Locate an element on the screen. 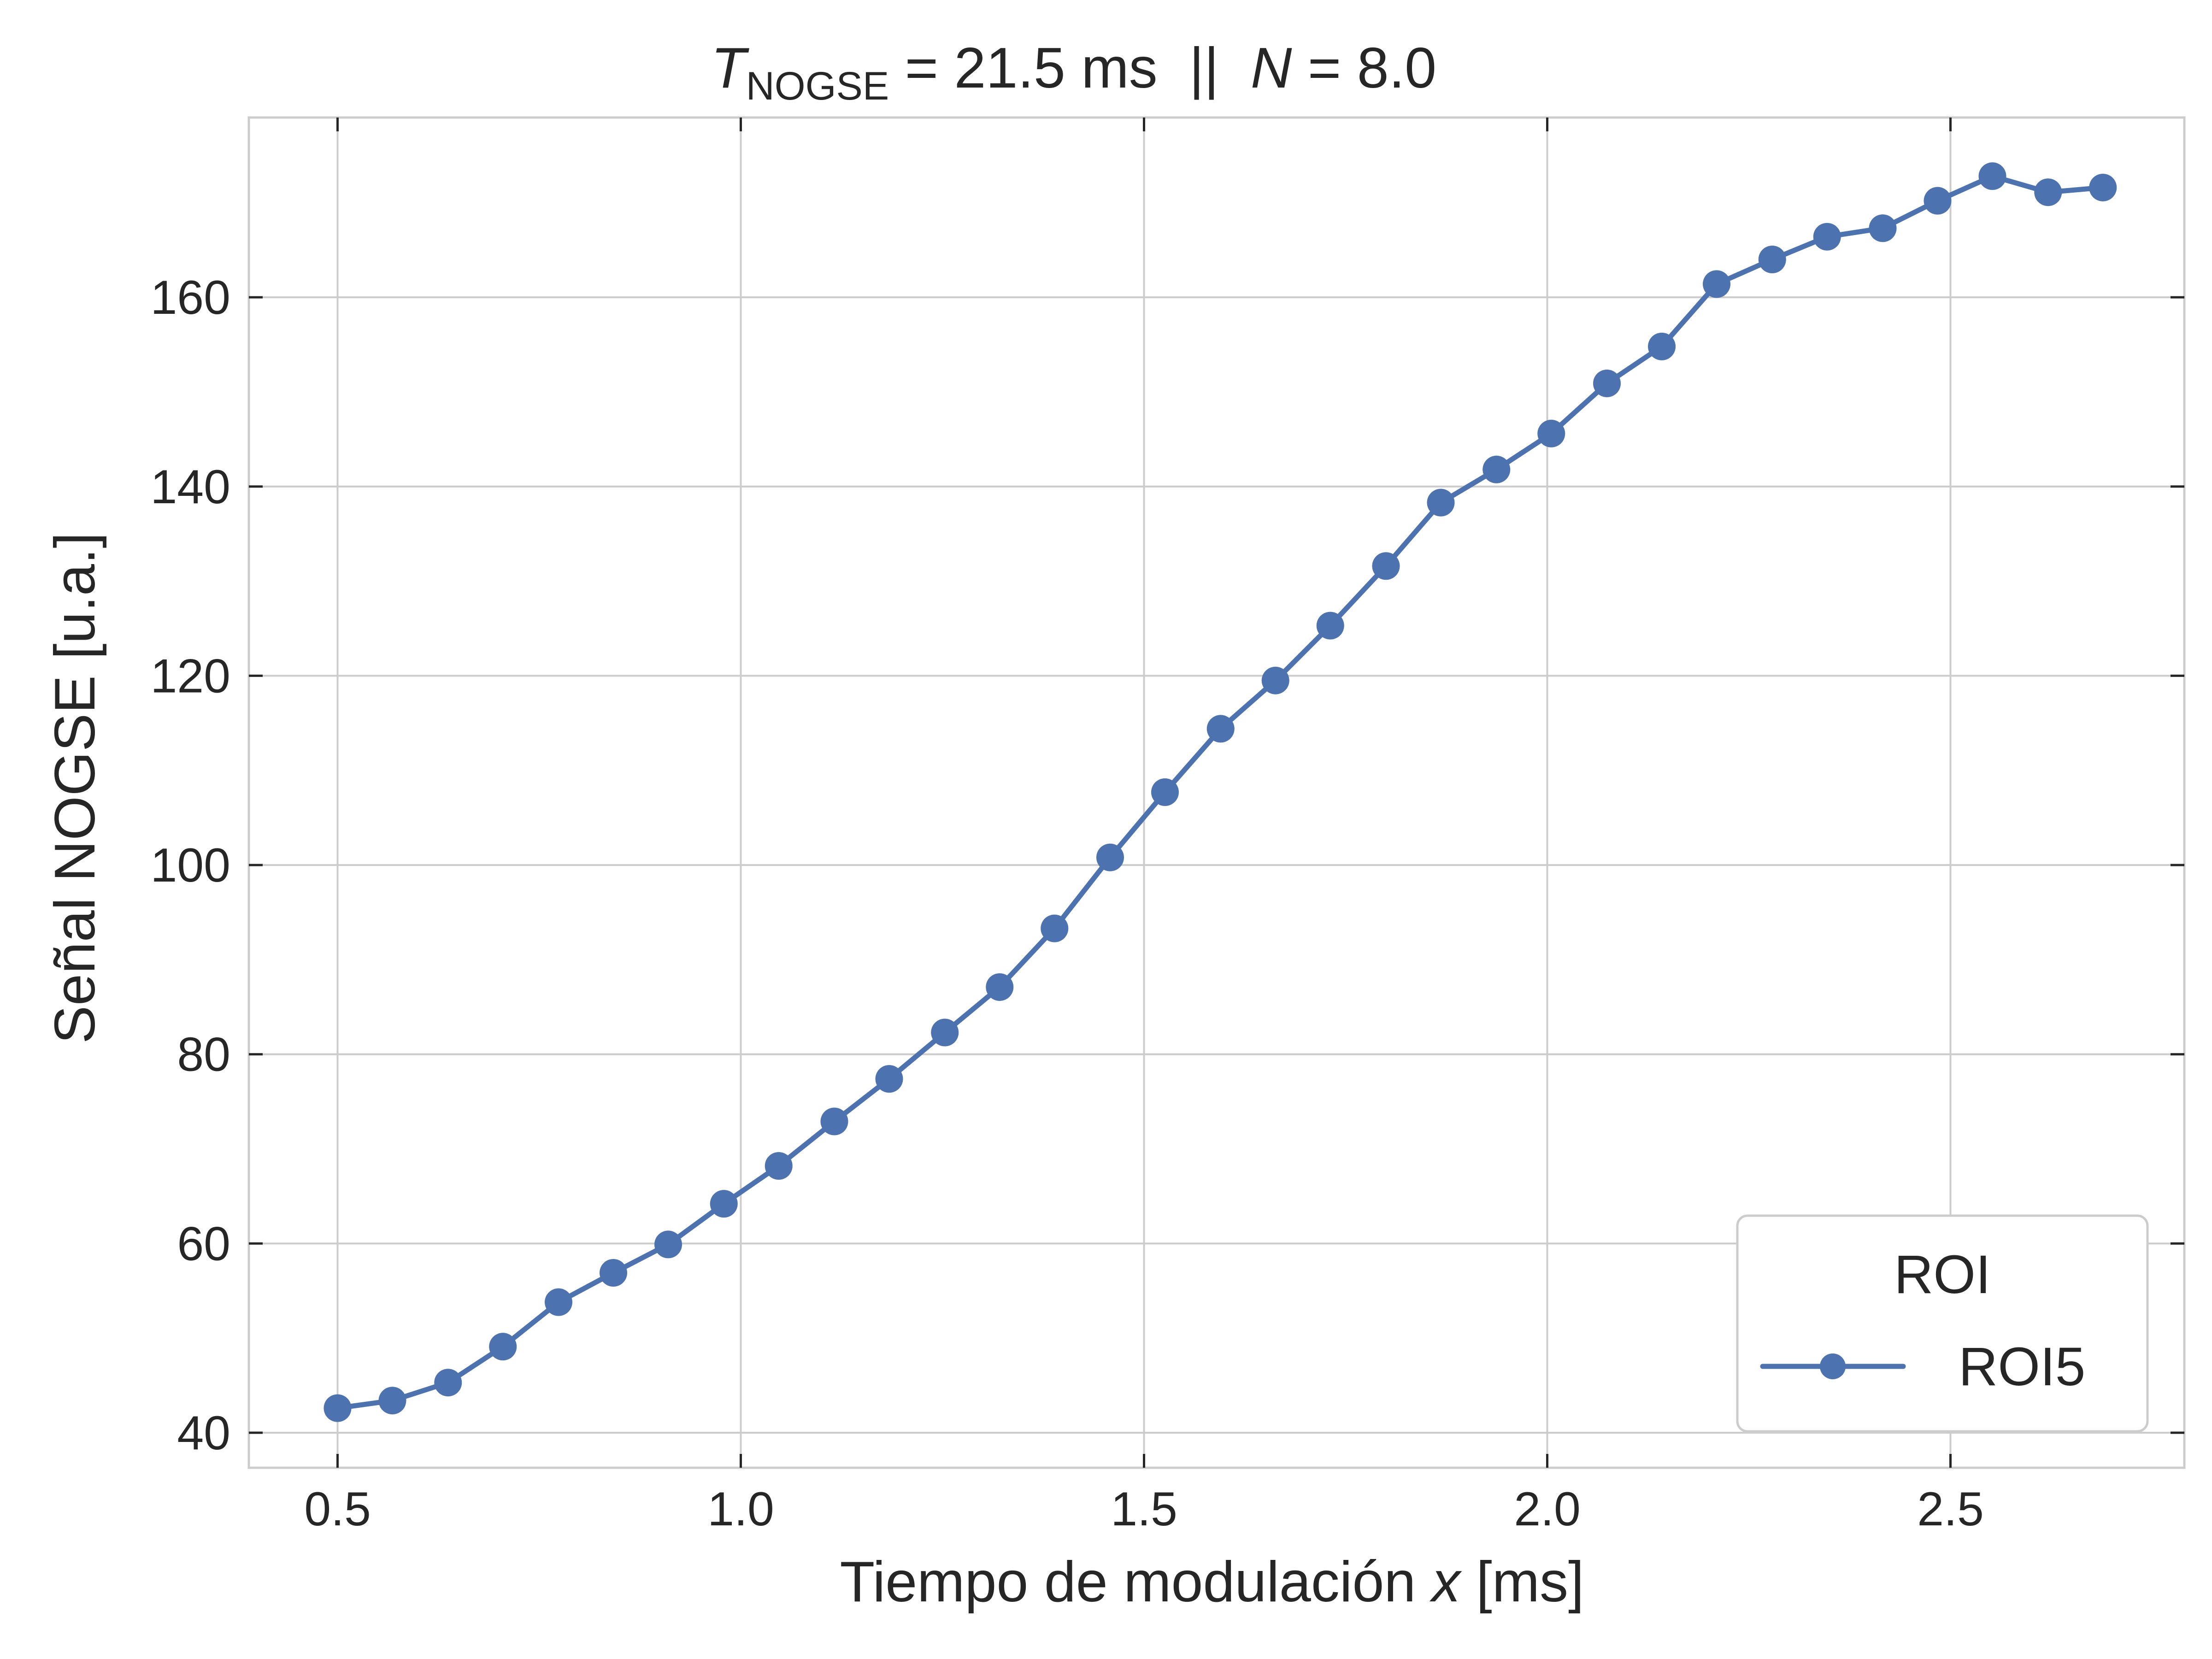 Image resolution: width=2212 pixels, height=1659 pixels. legend-box is located at coordinates (1942, 1323).